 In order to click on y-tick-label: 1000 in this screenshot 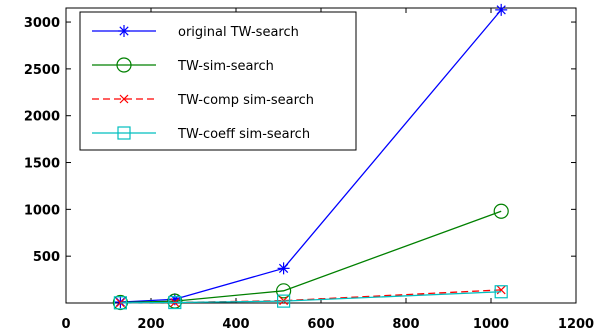, I will do `click(42, 210)`.